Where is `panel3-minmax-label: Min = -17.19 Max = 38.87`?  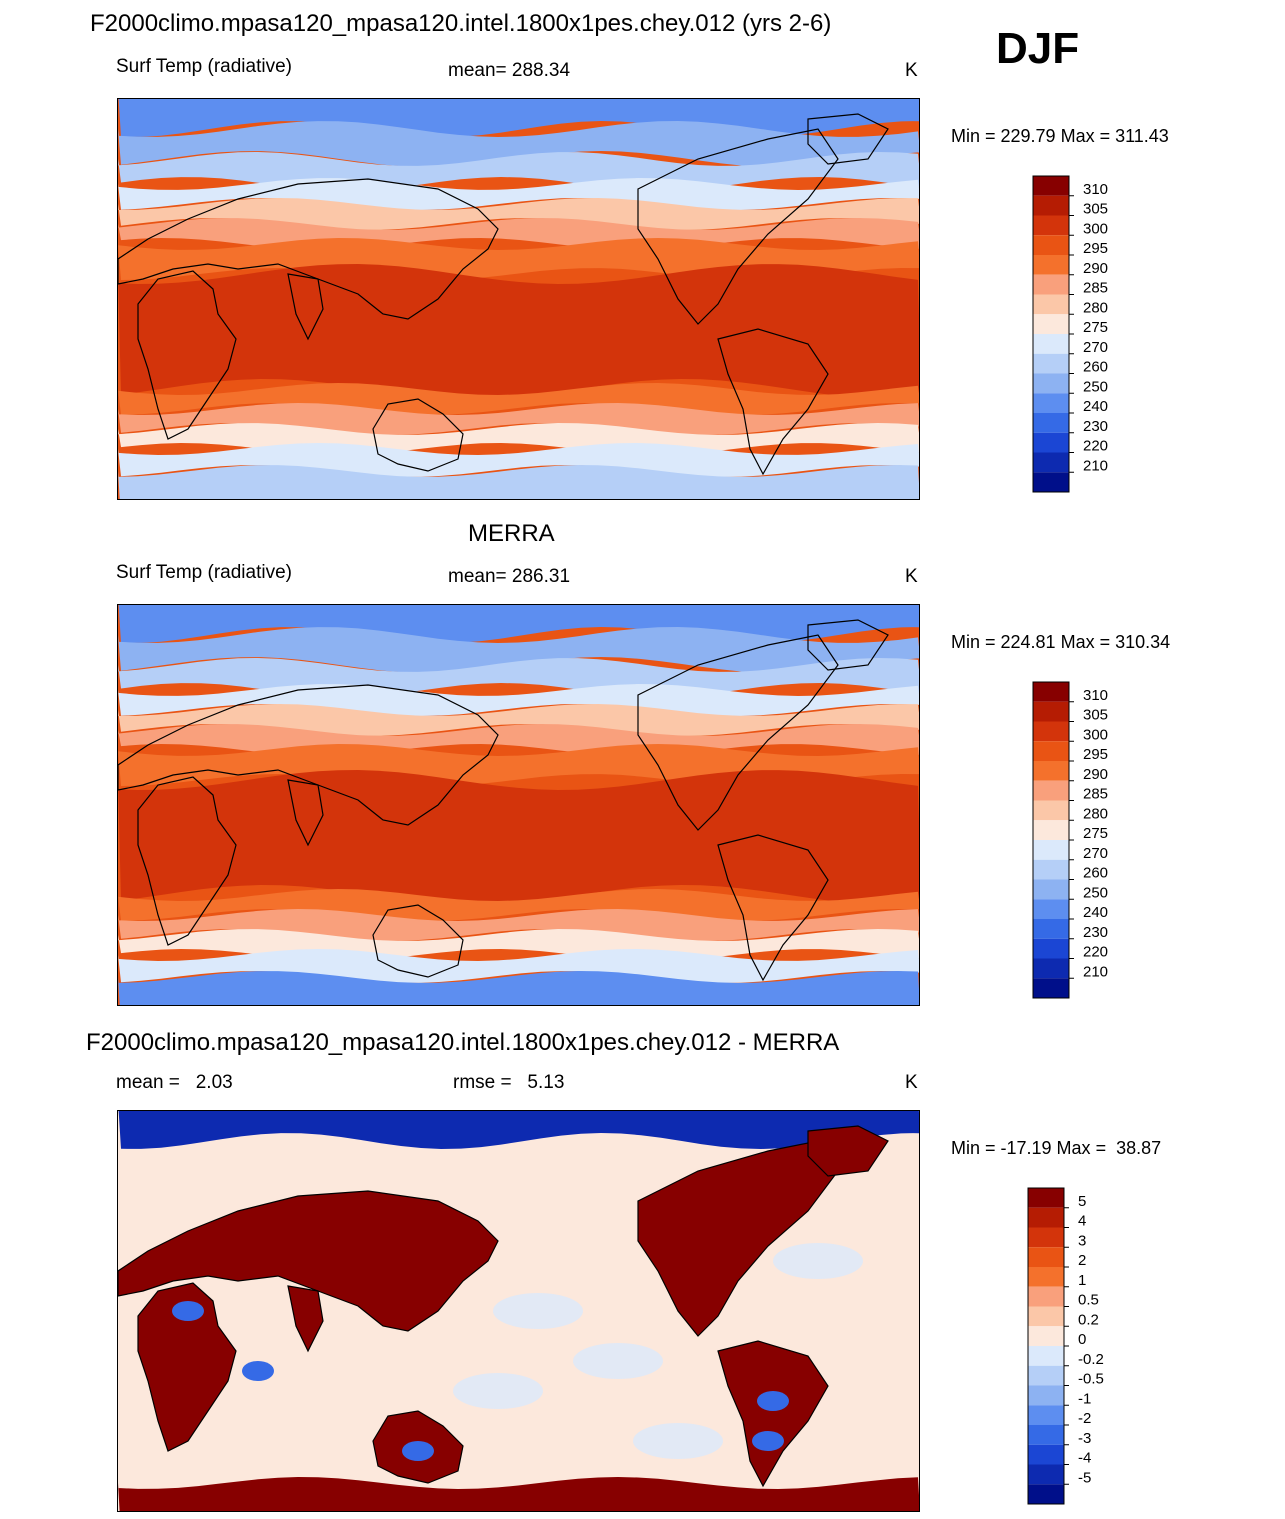
panel3-minmax-label: Min = -17.19 Max = 38.87 is located at coordinates (1056, 1148).